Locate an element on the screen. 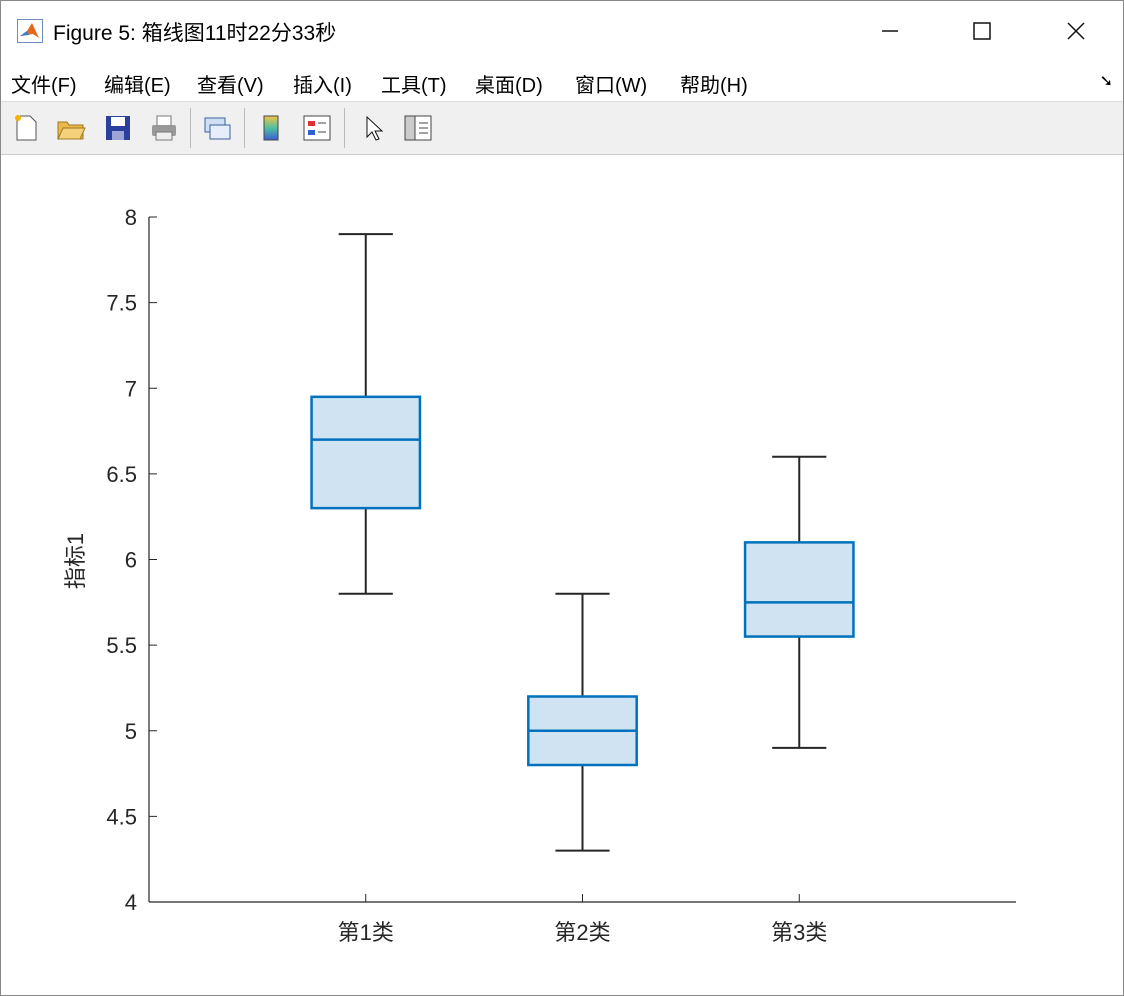 This screenshot has width=1124, height=996. matlab-icon is located at coordinates (30, 31).